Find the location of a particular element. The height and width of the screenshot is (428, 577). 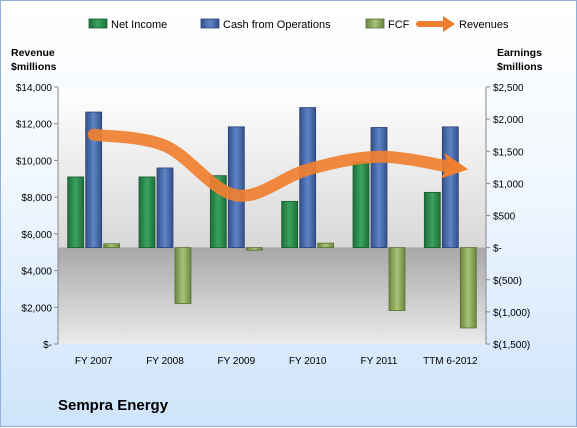

legend-swatch-fcf is located at coordinates (375, 23).